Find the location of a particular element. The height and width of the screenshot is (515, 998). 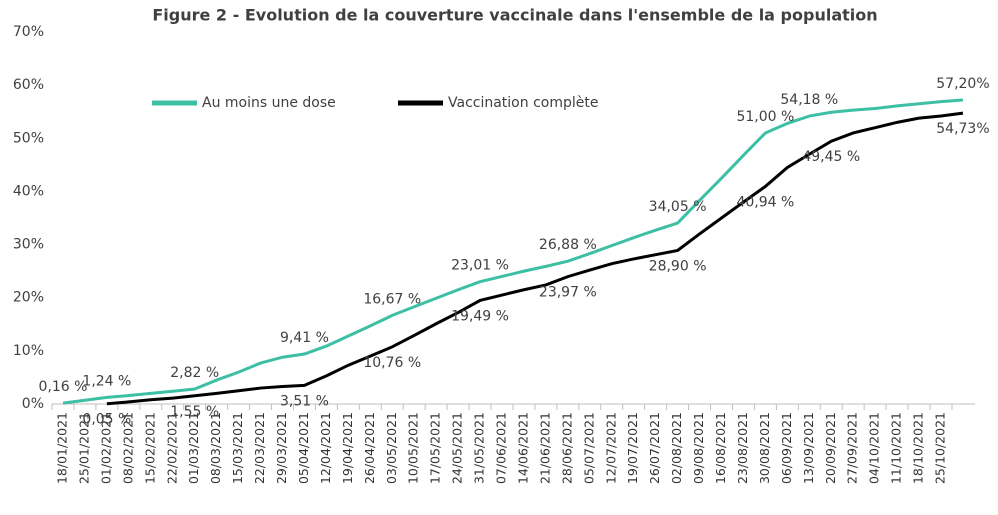

x-tick-label: 19/07/2021 is located at coordinates (632, 448).